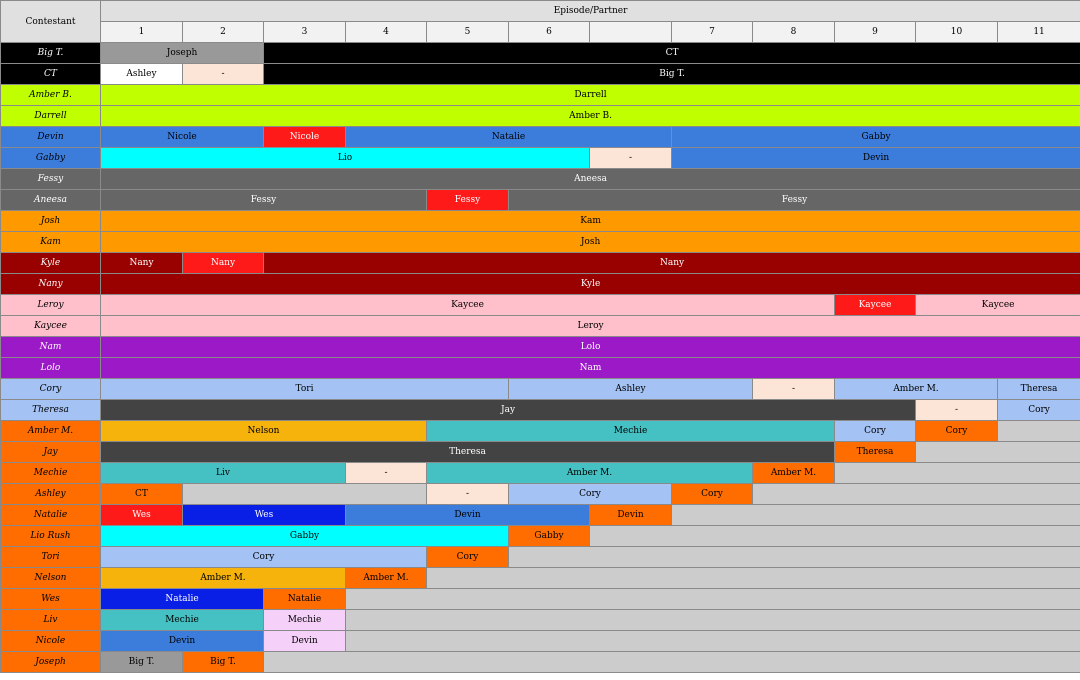 The height and width of the screenshot is (680, 1080). What do you see at coordinates (540, 536) in the screenshot?
I see `table-row: Lio Rush Gabby Gabby` at bounding box center [540, 536].